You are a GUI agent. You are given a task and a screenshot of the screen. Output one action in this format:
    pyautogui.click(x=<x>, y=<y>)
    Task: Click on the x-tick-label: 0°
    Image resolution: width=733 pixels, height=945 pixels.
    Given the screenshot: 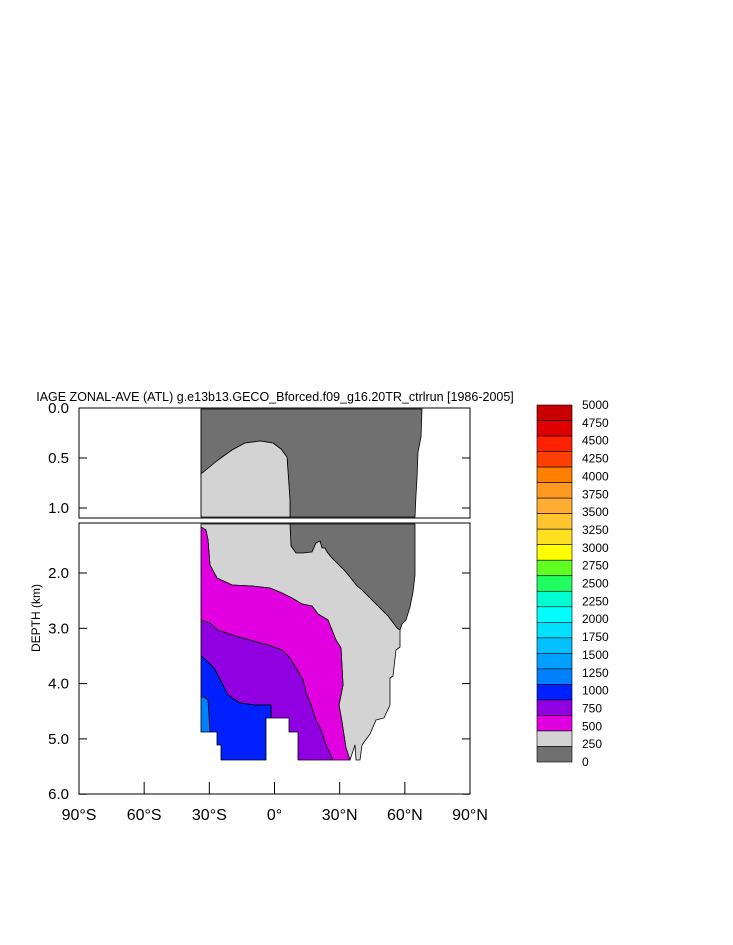 What is the action you would take?
    pyautogui.click(x=274, y=815)
    